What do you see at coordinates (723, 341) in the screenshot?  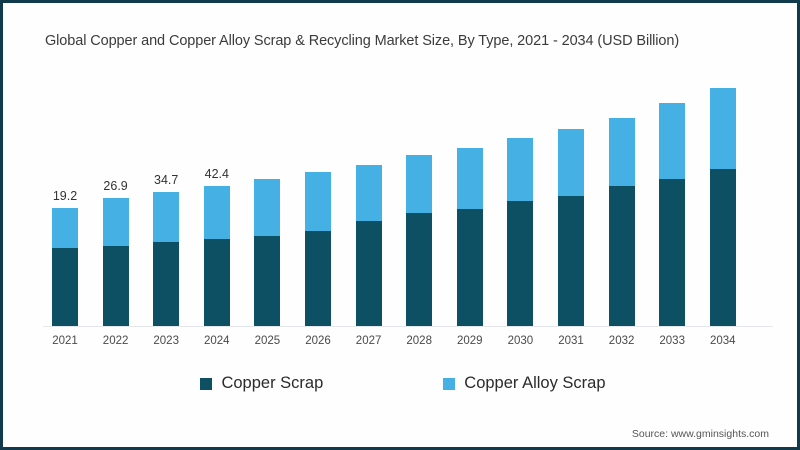 I see `x-axis-tick-label: 2034` at bounding box center [723, 341].